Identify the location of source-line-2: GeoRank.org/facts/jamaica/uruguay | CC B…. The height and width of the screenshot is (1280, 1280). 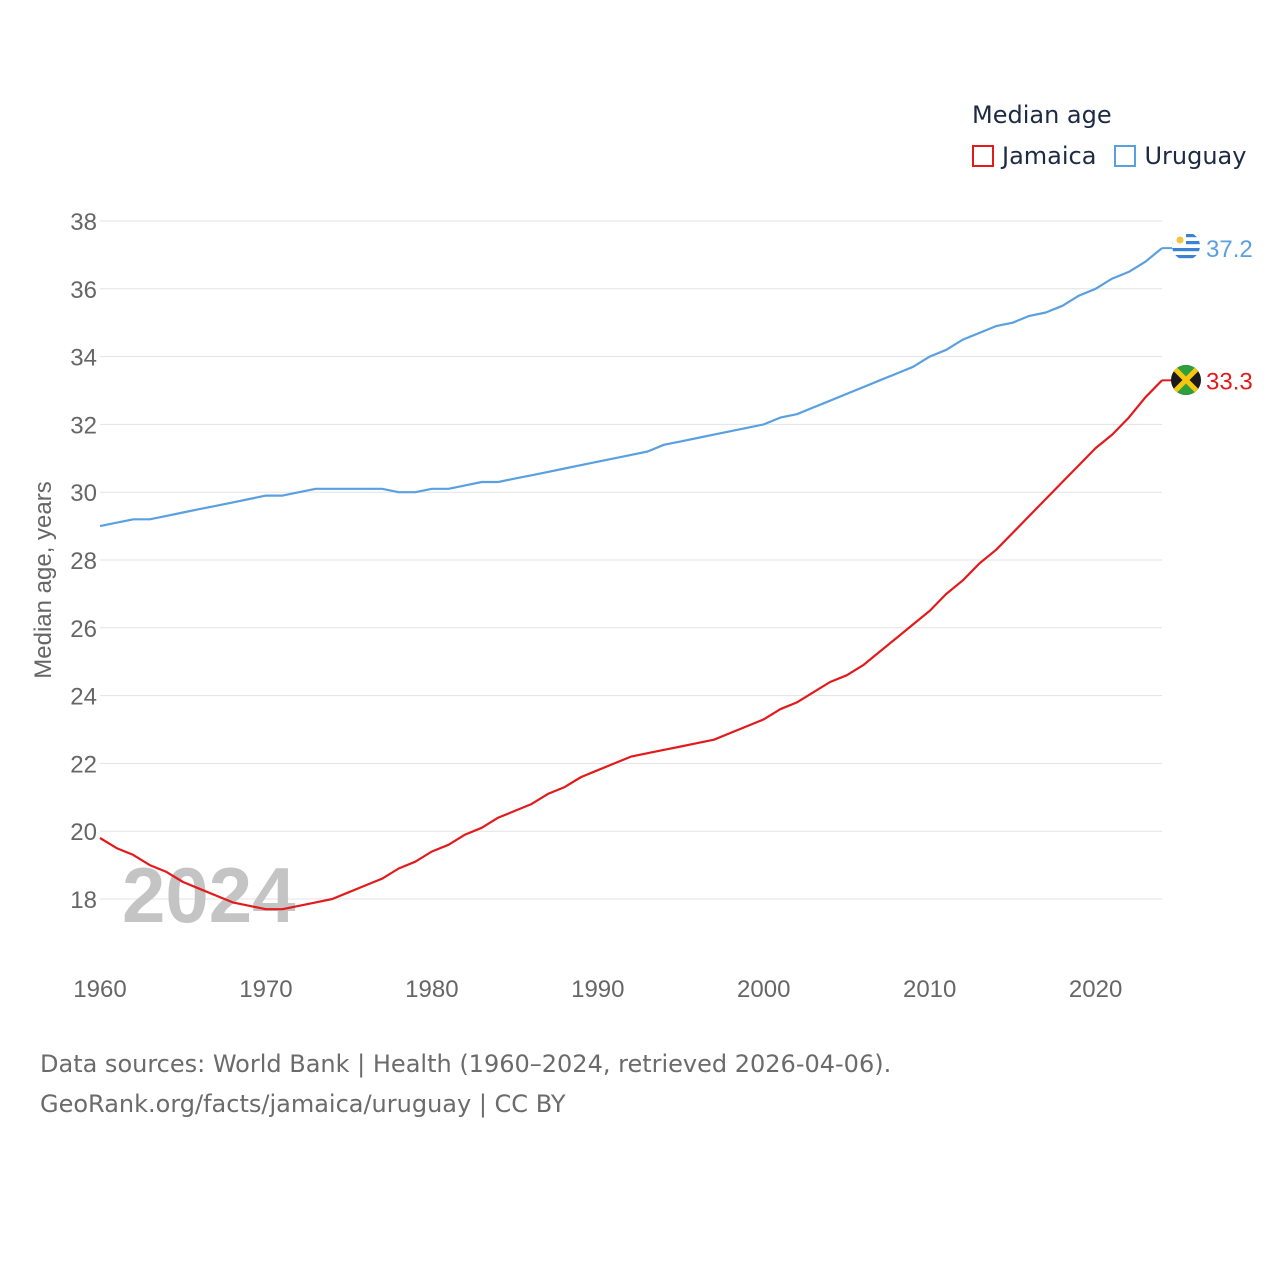
(303, 1104).